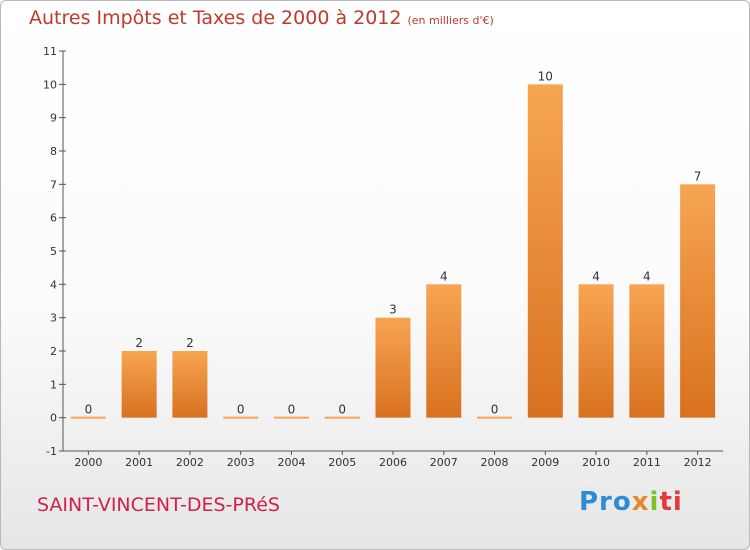 This screenshot has width=750, height=550. I want to click on chart-unit: (en milliers d'€), so click(450, 20).